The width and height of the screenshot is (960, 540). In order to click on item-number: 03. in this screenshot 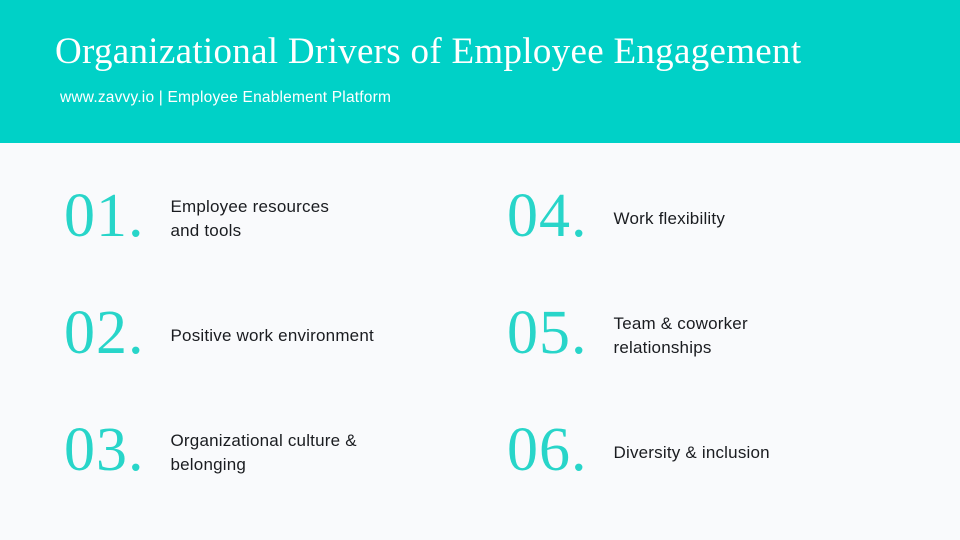, I will do `click(104, 450)`.